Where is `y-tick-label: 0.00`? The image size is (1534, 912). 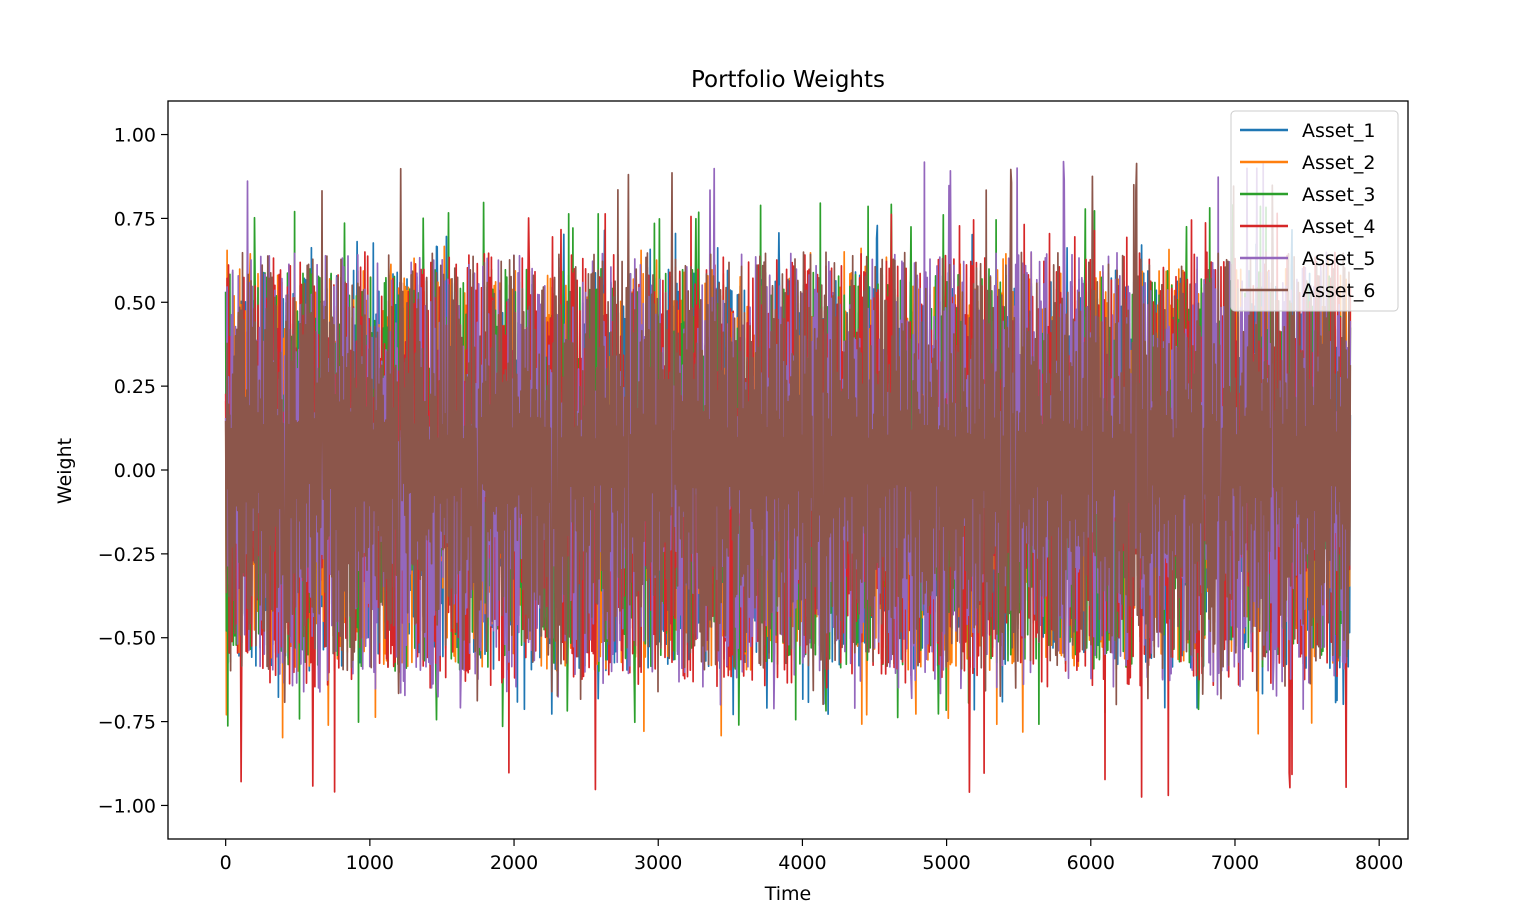 y-tick-label: 0.00 is located at coordinates (135, 471).